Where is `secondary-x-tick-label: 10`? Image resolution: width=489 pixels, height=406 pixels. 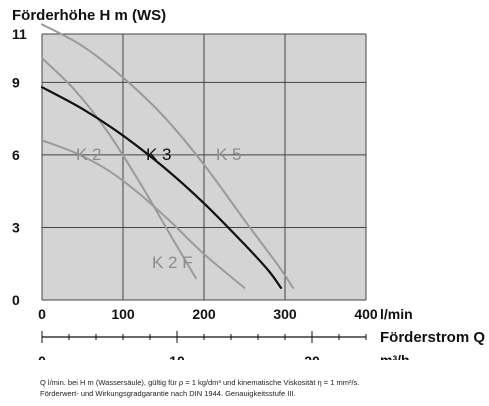
secondary-x-tick-label: 10 is located at coordinates (177, 356).